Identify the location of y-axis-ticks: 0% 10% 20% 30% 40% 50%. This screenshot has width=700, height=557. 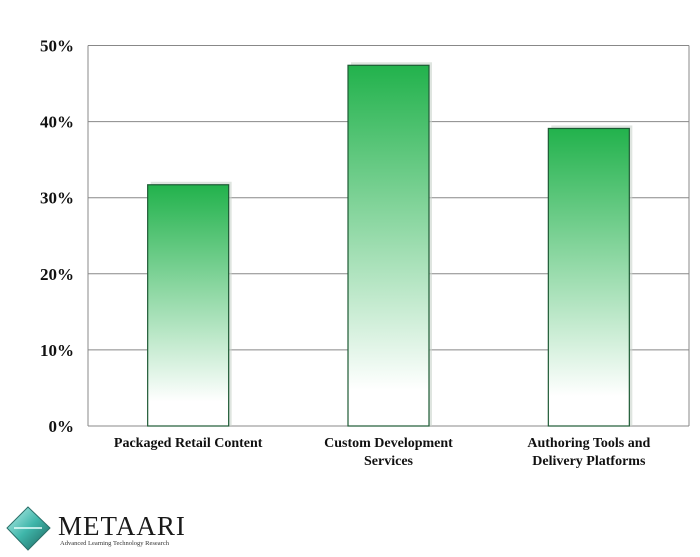
(57, 237).